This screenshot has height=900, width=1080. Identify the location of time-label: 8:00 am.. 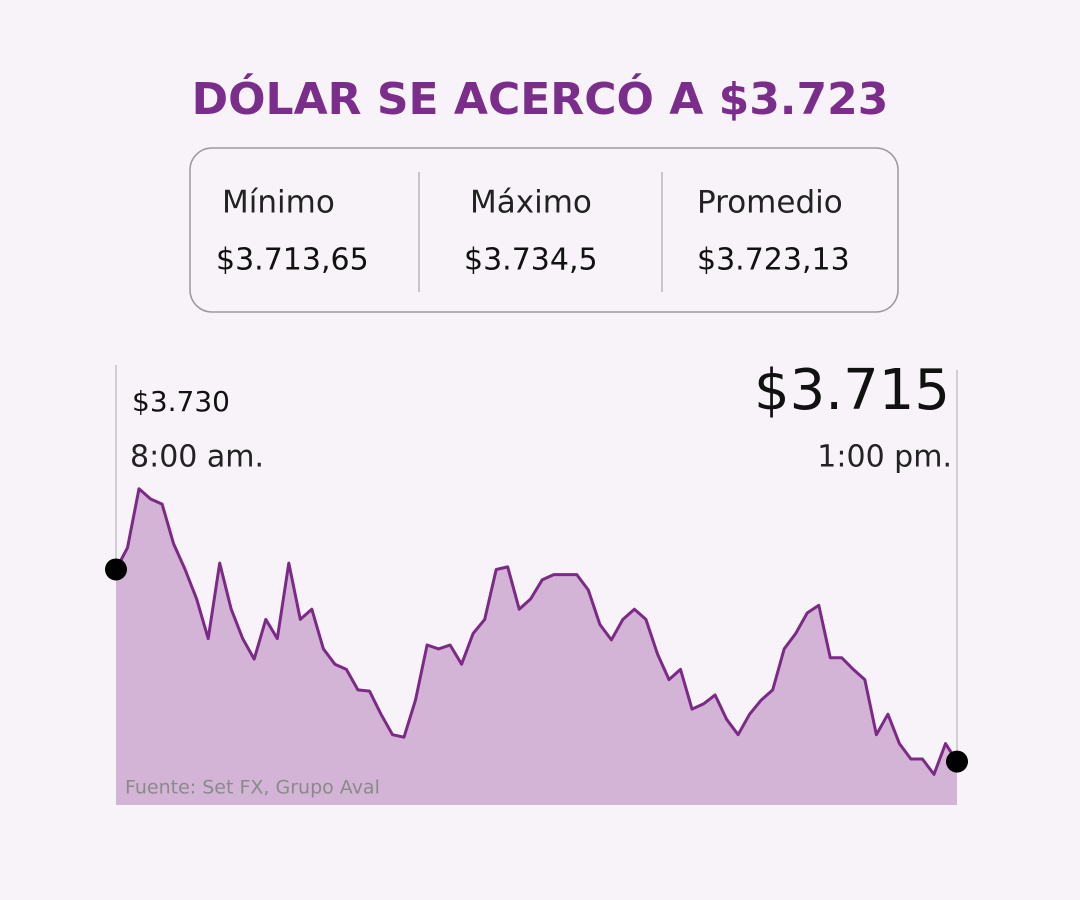
(197, 457).